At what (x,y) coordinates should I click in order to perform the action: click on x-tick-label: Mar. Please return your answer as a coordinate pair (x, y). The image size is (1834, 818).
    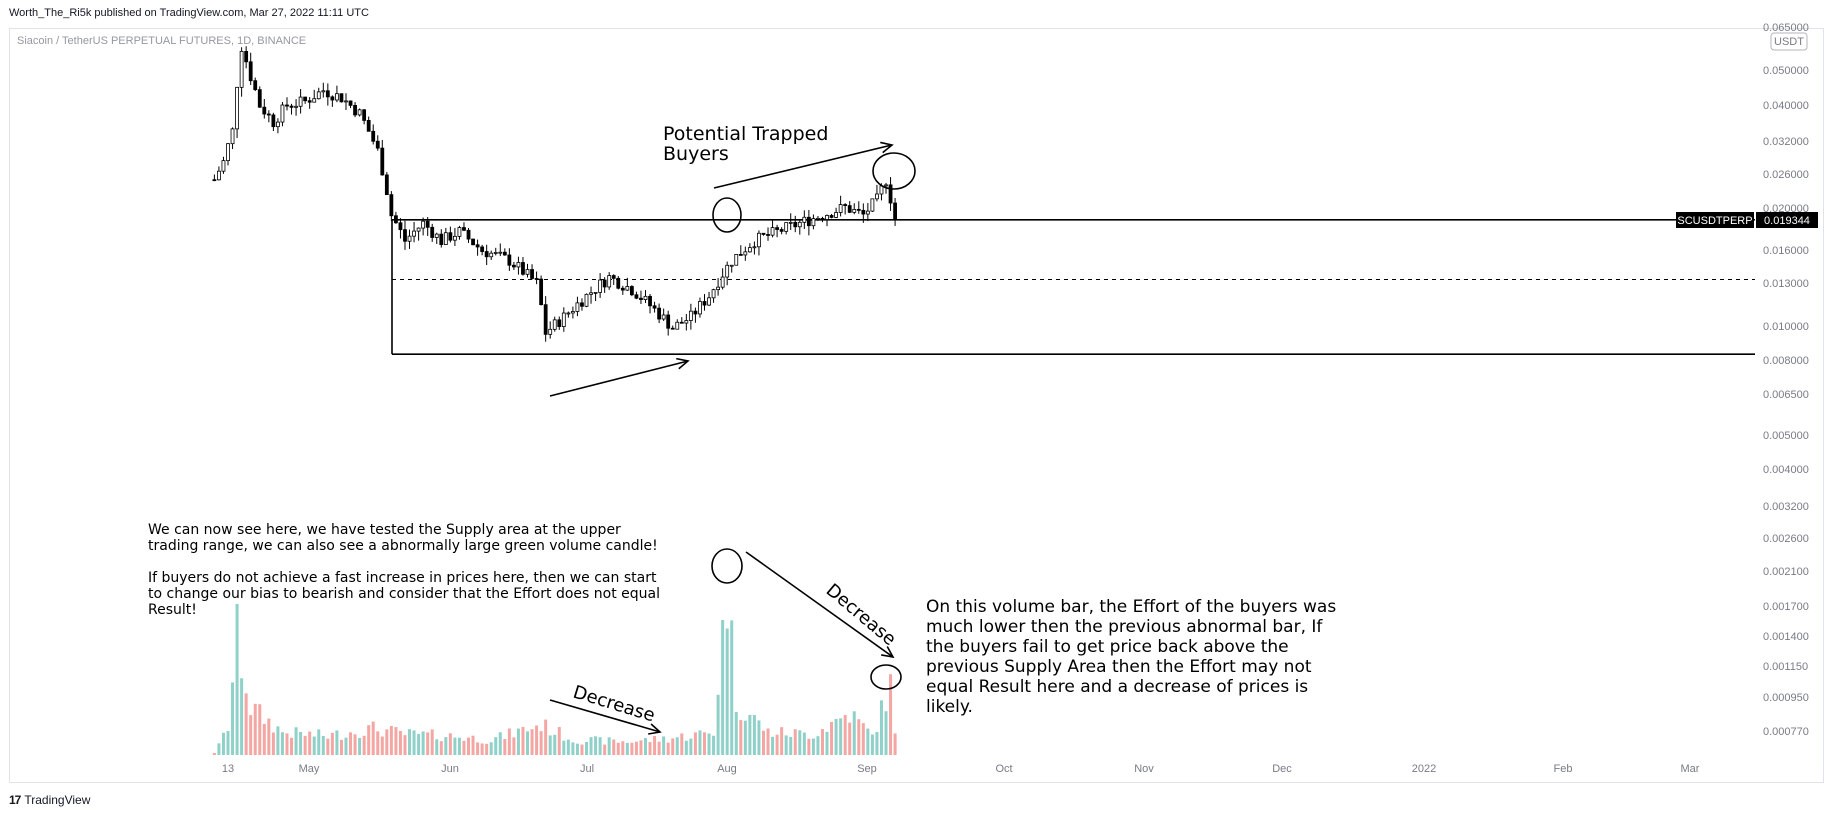
    Looking at the image, I should click on (1690, 769).